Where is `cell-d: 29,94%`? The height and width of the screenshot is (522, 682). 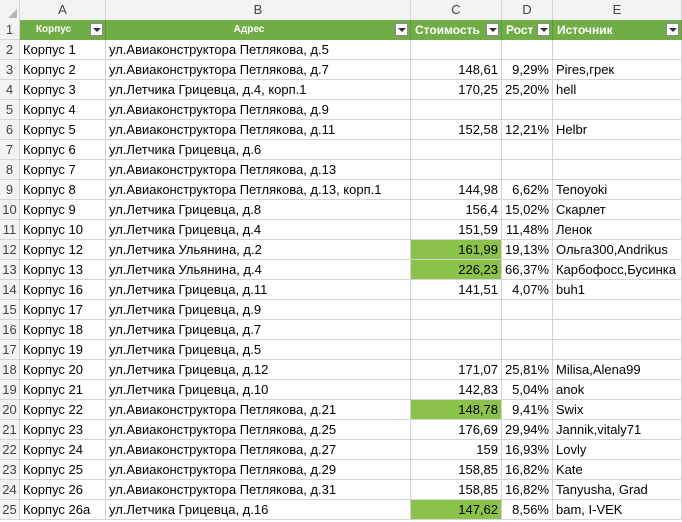 cell-d: 29,94% is located at coordinates (527, 430).